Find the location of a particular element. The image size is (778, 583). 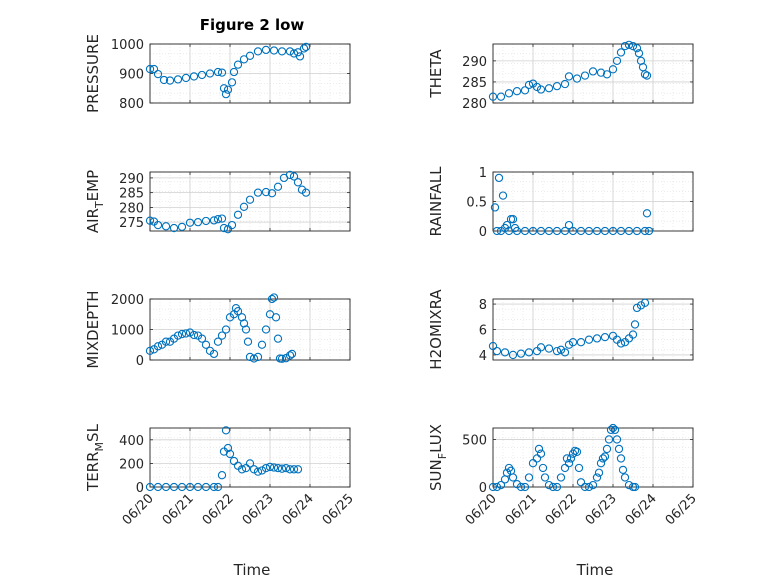

y-tick-label: 1 is located at coordinates (483, 173).